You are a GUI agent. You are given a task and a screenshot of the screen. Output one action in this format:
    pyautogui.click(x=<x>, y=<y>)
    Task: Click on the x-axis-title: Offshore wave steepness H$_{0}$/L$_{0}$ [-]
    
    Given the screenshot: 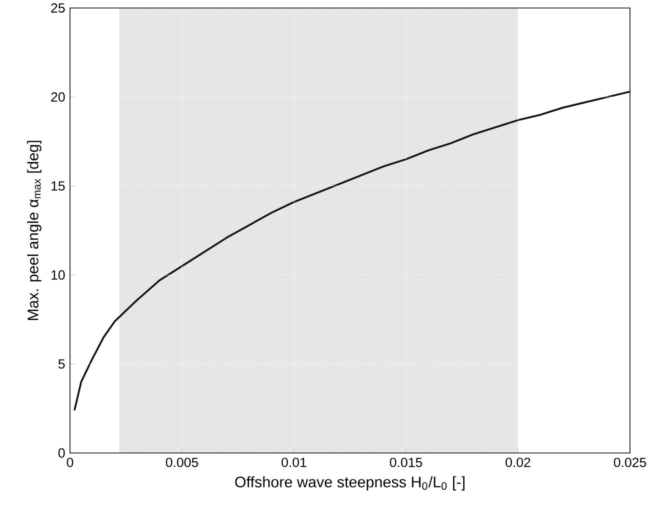 What is the action you would take?
    pyautogui.click(x=349, y=483)
    